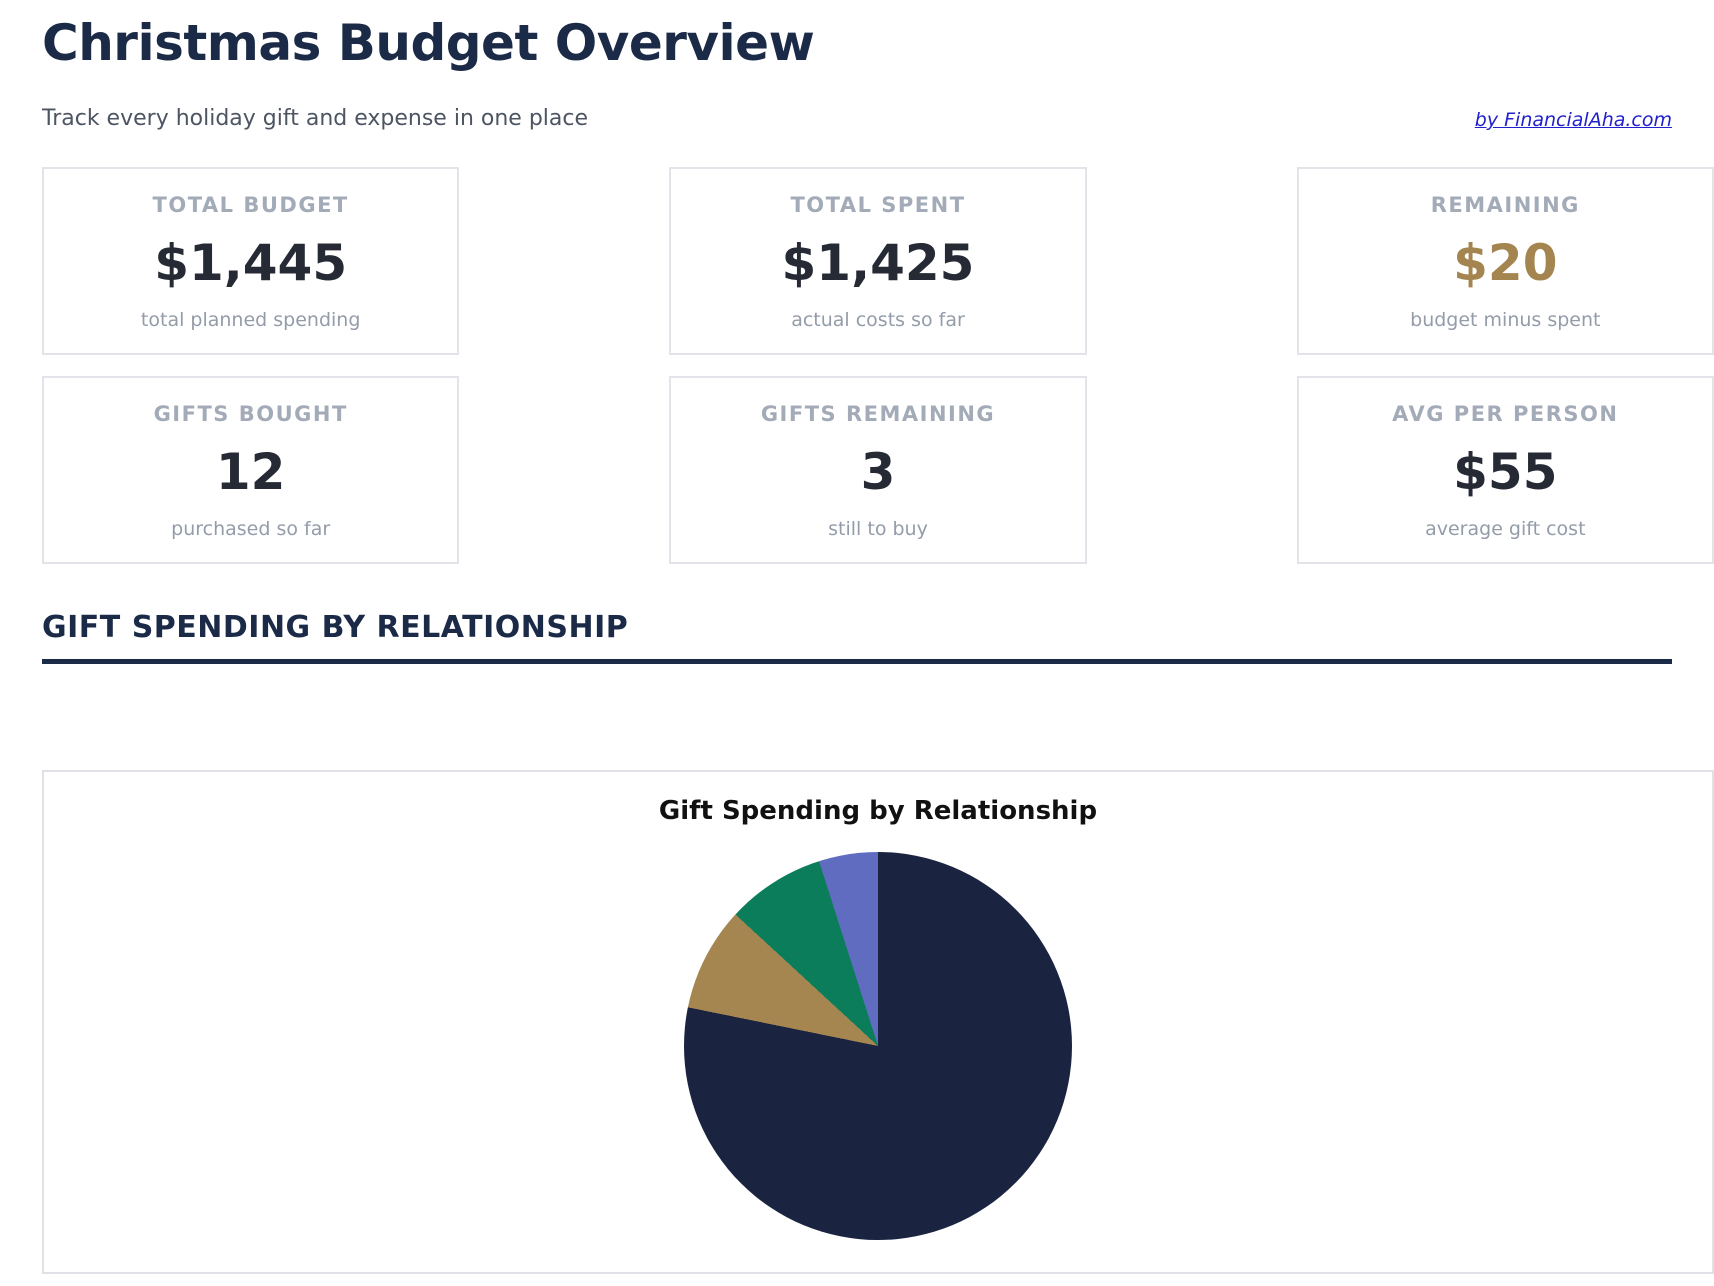 The image size is (1714, 1286). I want to click on stat-value: 12, so click(250, 472).